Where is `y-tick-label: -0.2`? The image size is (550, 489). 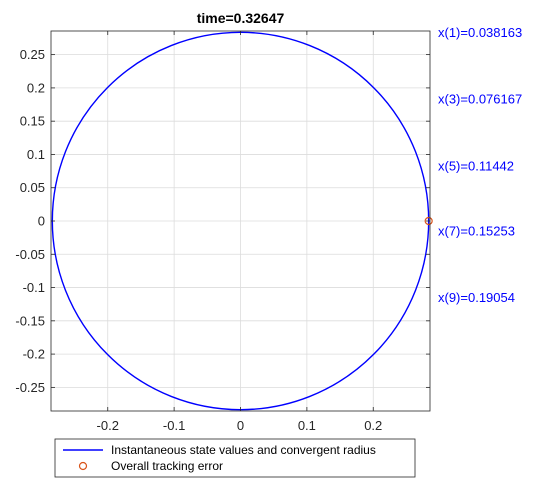 y-tick-label: -0.2 is located at coordinates (34, 354).